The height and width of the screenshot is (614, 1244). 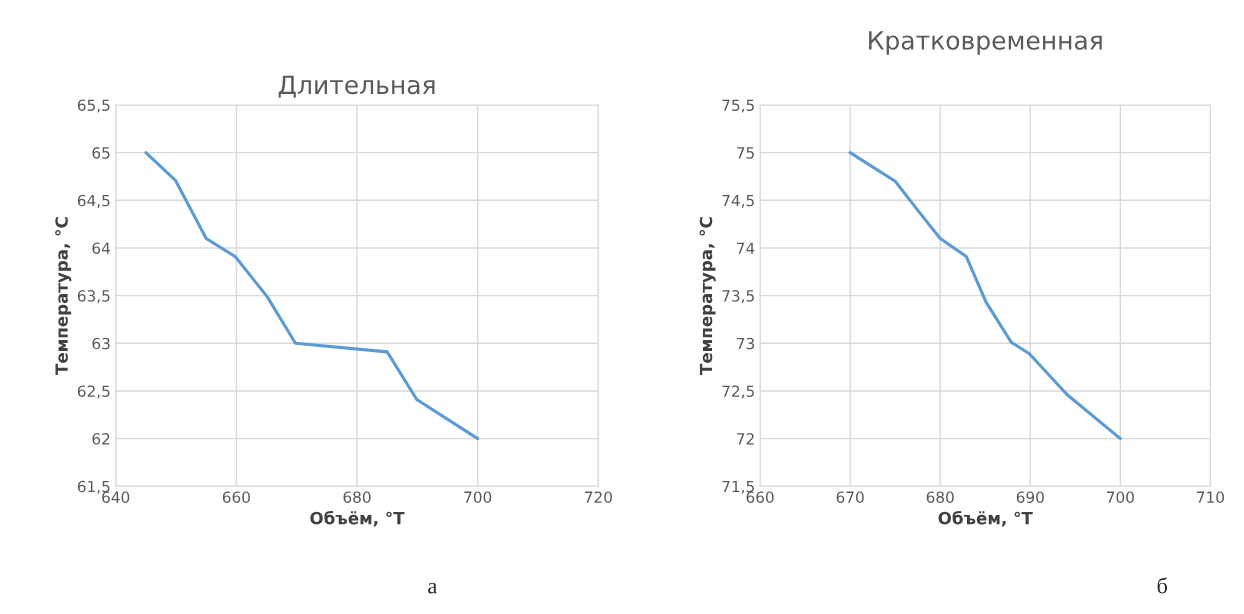 What do you see at coordinates (745, 153) in the screenshot?
I see `y-tick-label: 75` at bounding box center [745, 153].